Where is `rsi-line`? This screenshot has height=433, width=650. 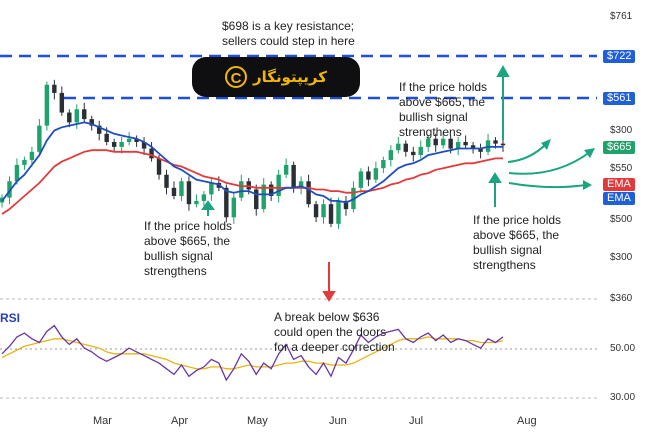
rsi-line is located at coordinates (252, 353).